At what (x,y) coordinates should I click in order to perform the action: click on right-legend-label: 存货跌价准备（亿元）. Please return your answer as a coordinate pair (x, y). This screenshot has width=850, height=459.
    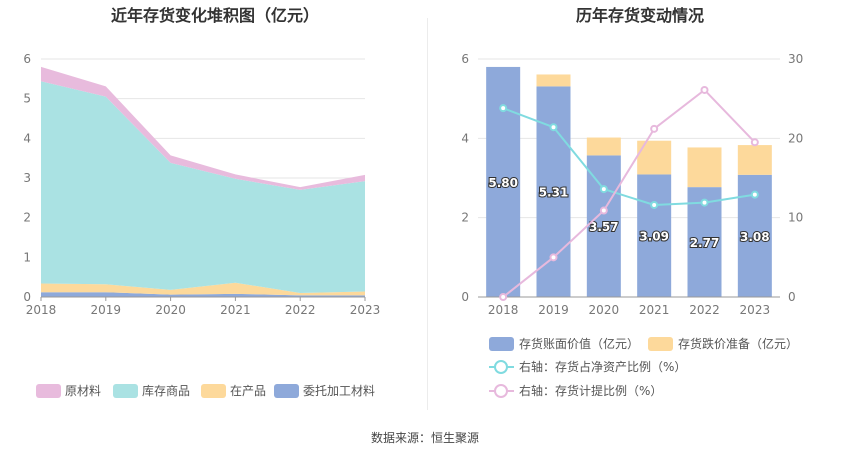
    Looking at the image, I should click on (738, 343).